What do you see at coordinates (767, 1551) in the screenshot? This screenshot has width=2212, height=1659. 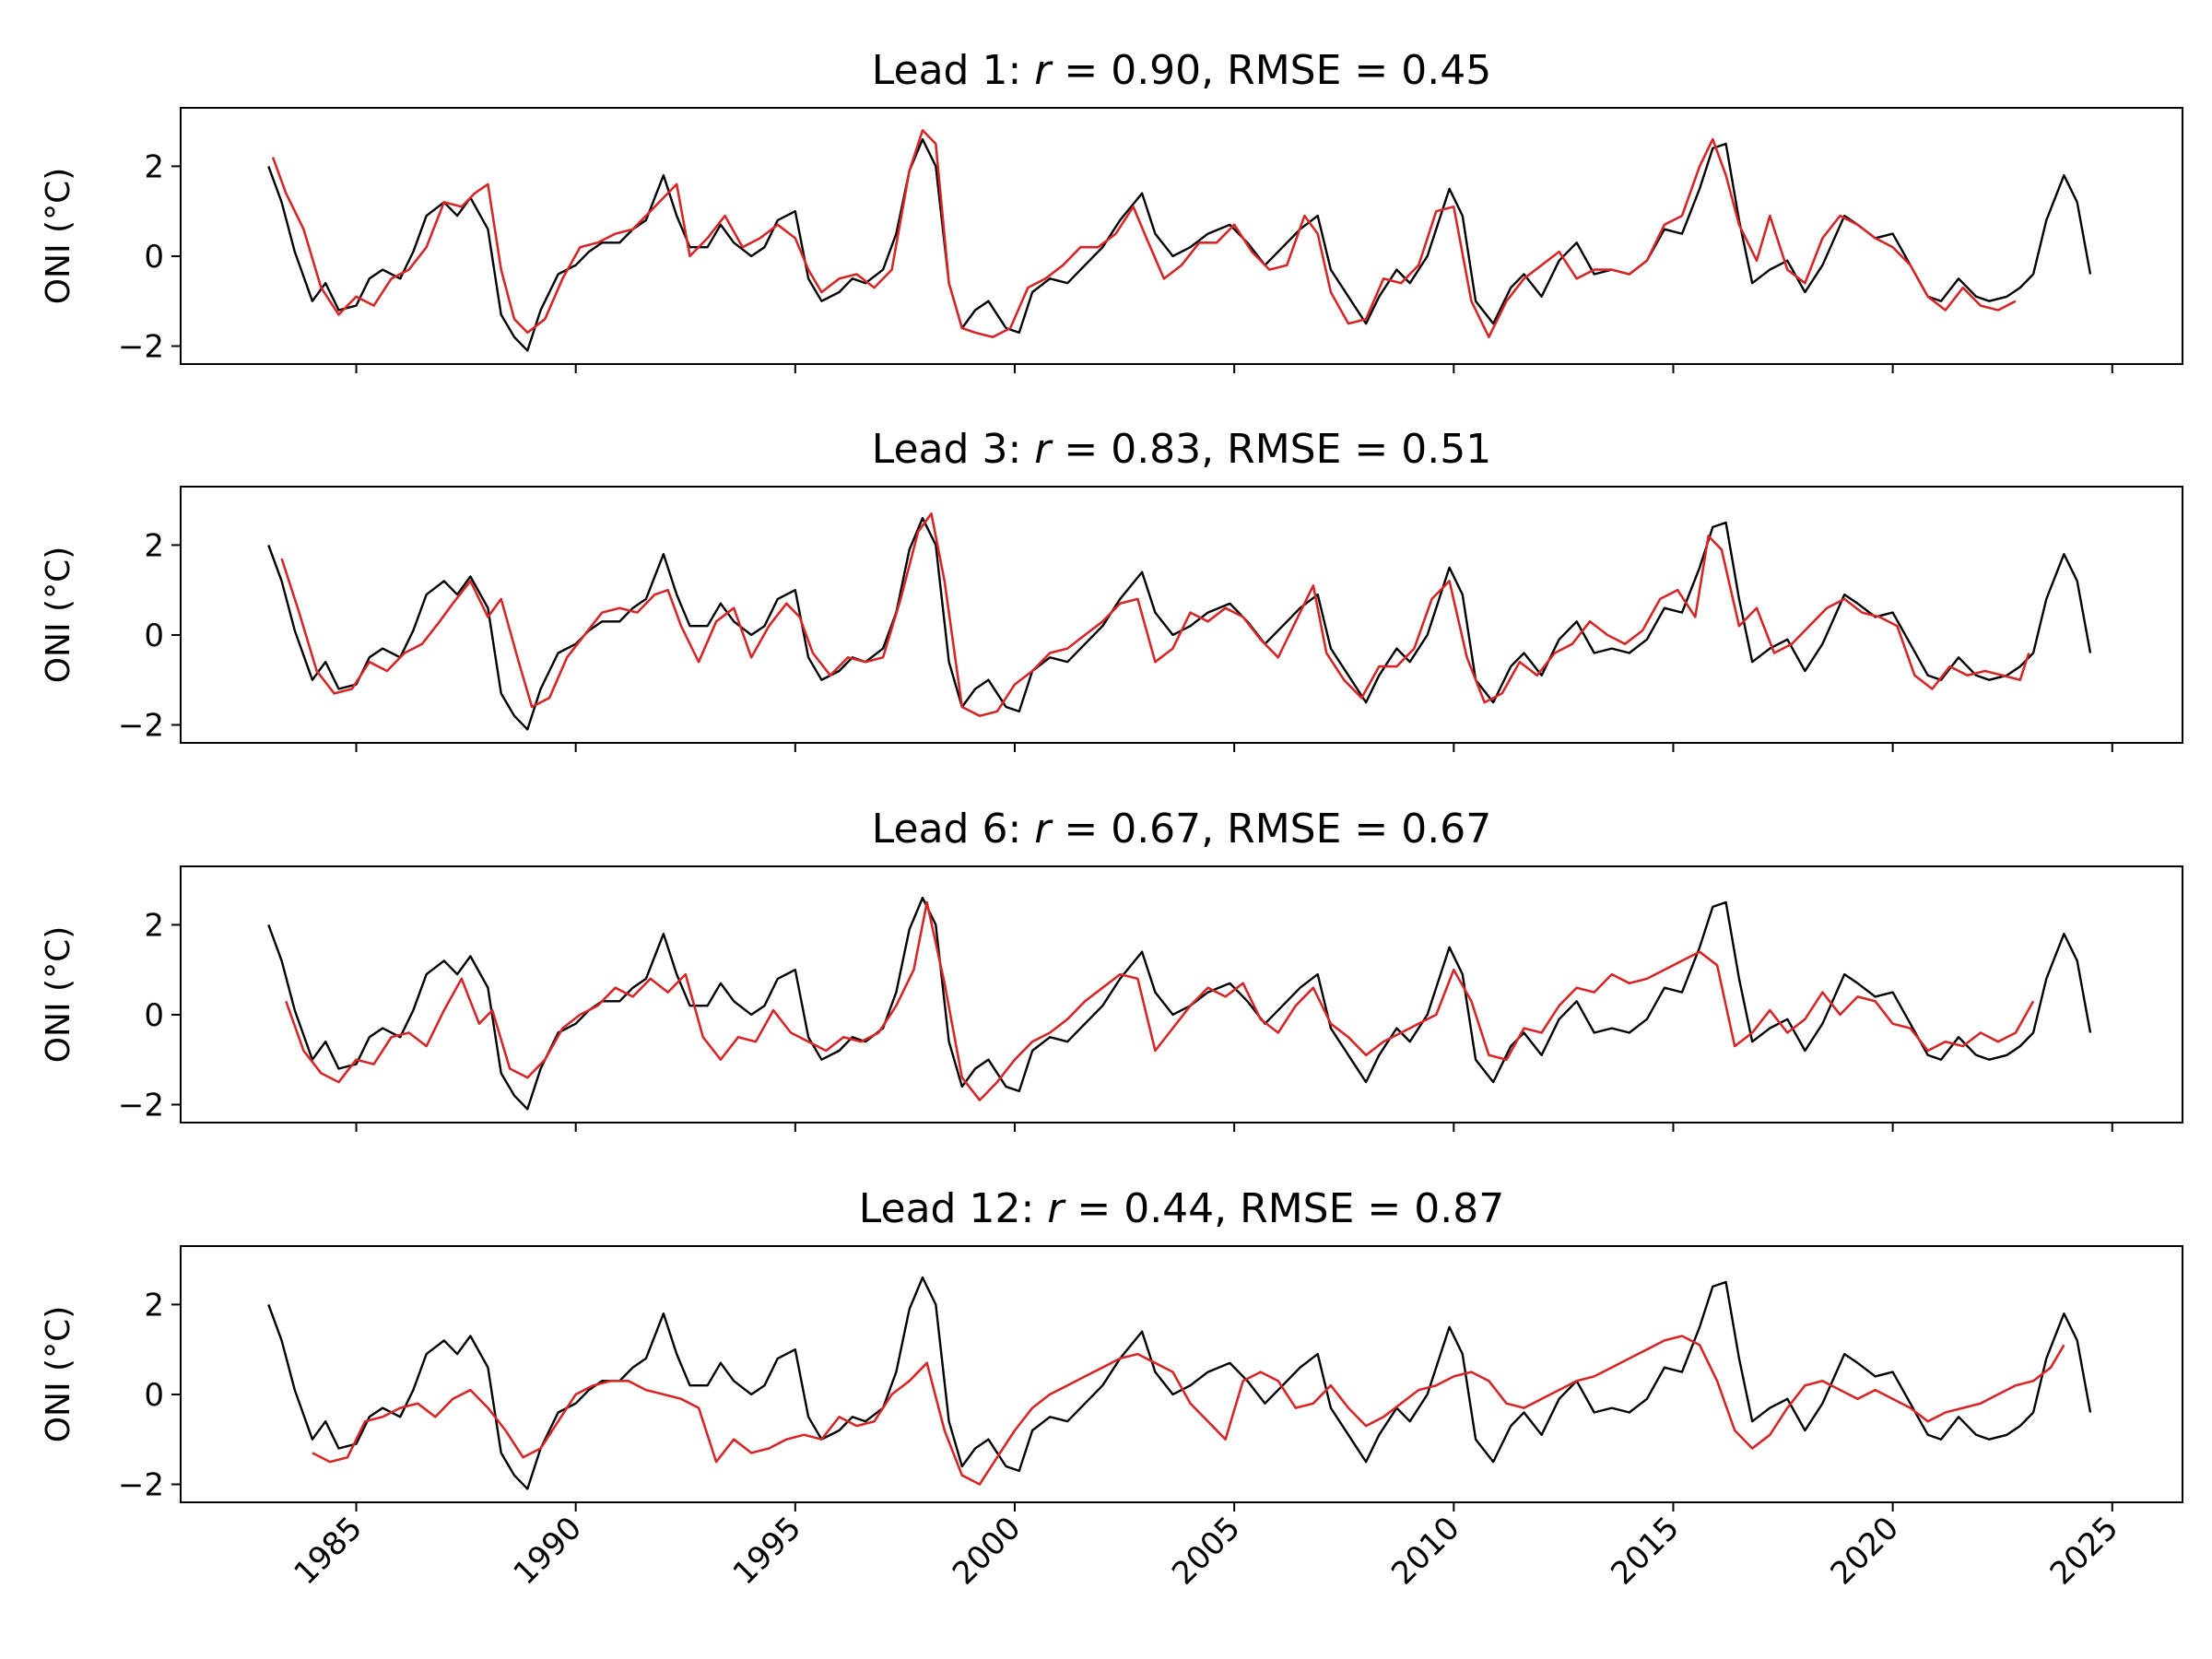 I see `x-tick-label: 1995` at bounding box center [767, 1551].